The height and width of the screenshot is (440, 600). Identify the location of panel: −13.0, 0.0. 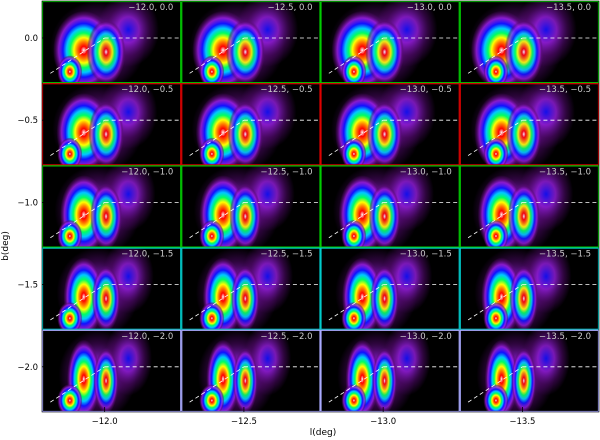
(390, 42).